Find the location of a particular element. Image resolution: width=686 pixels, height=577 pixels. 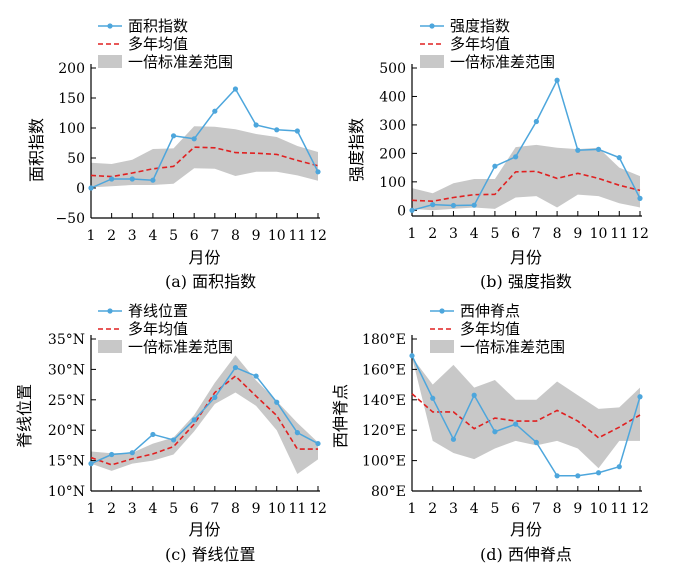

y-axis-label: 脊线位置 is located at coordinates (24, 416).